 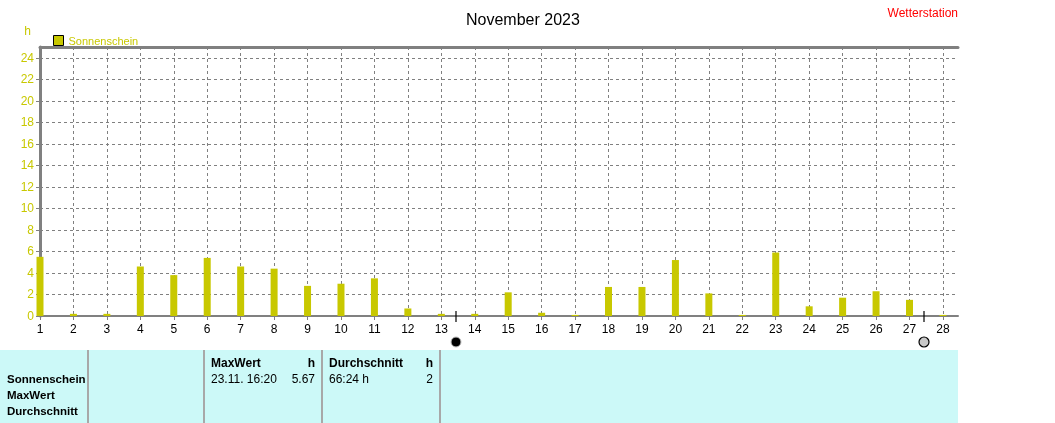 I want to click on x-tick-label: 6, so click(x=207, y=329).